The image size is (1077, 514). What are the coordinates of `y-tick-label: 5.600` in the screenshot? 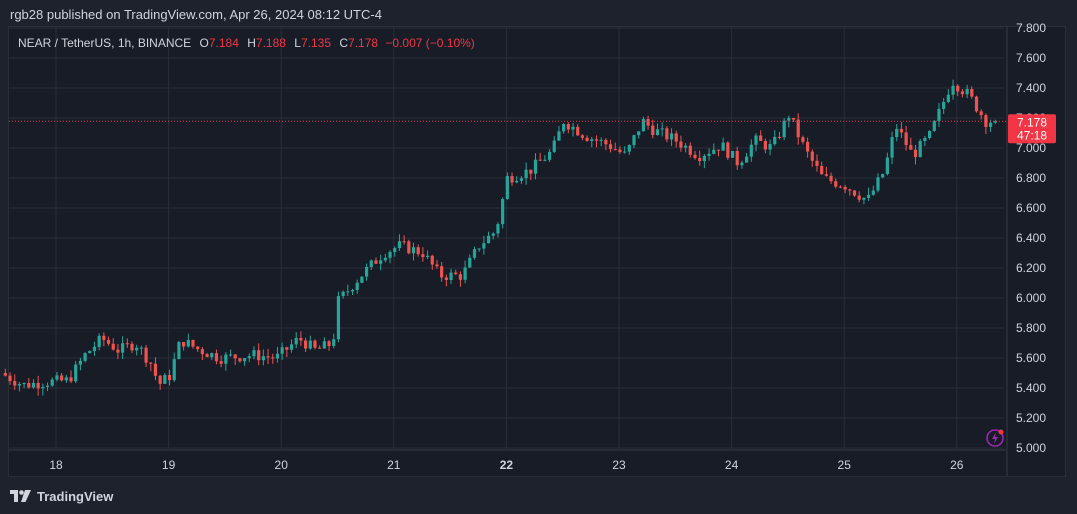 It's located at (1031, 358).